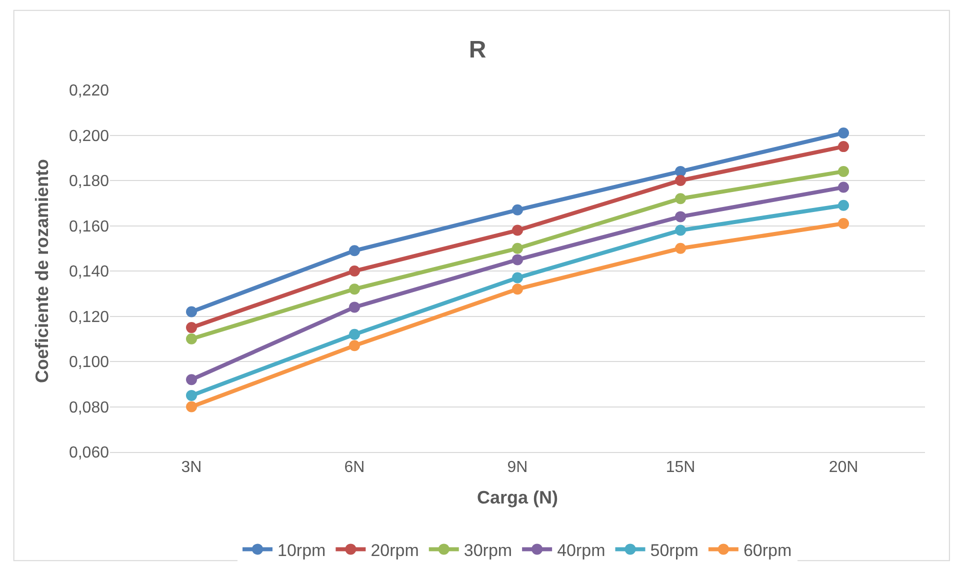  What do you see at coordinates (89, 136) in the screenshot?
I see `y-tick-label: 0,200` at bounding box center [89, 136].